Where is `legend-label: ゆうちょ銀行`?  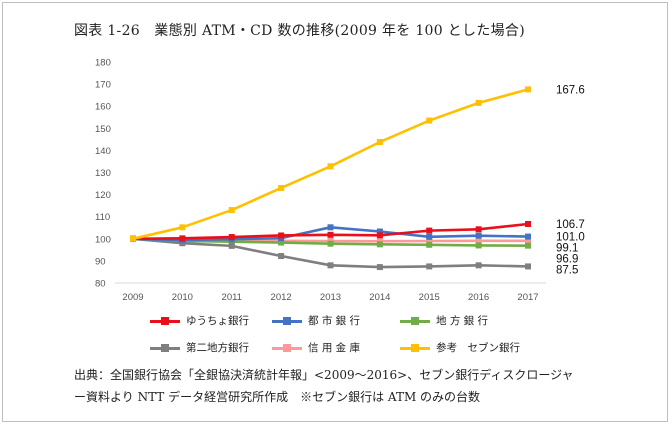 legend-label: ゆうちょ銀行 is located at coordinates (217, 321).